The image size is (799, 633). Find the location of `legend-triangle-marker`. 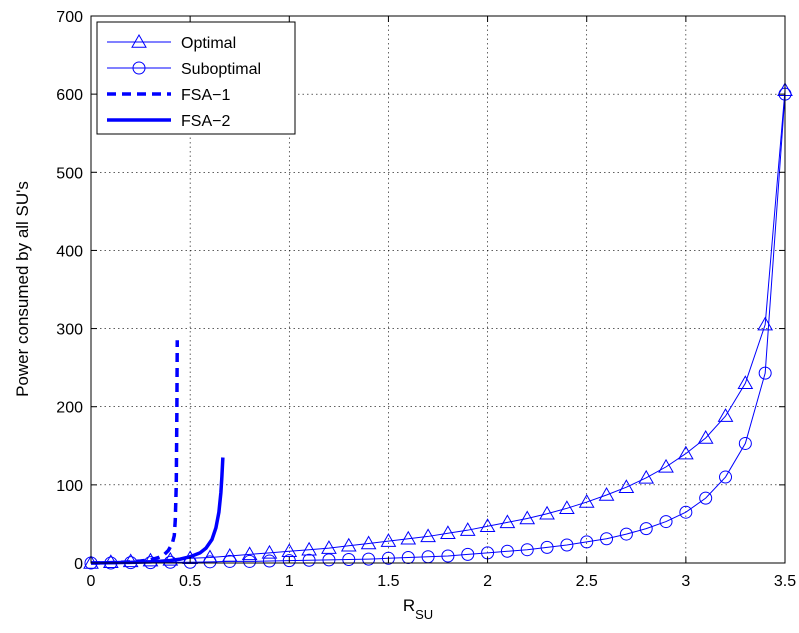

legend-triangle-marker is located at coordinates (139, 40).